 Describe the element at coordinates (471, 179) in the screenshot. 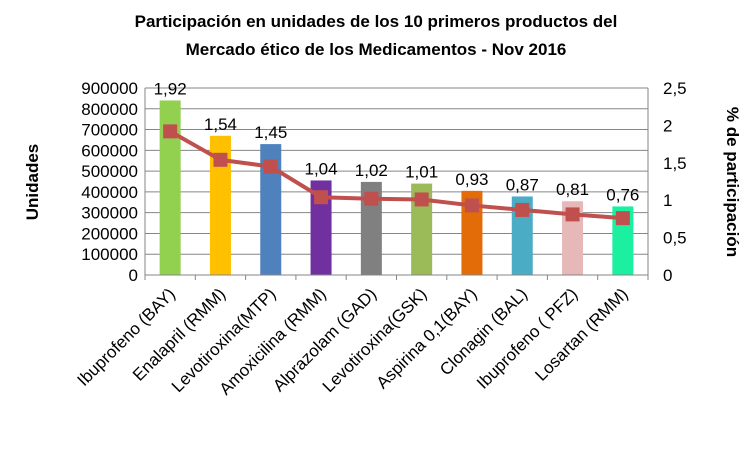

I see `data-label: 0,93` at that location.